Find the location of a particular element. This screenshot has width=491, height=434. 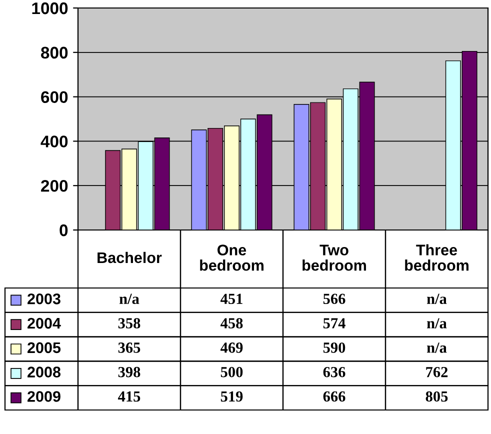

legend-label: 2008 is located at coordinates (44, 372).